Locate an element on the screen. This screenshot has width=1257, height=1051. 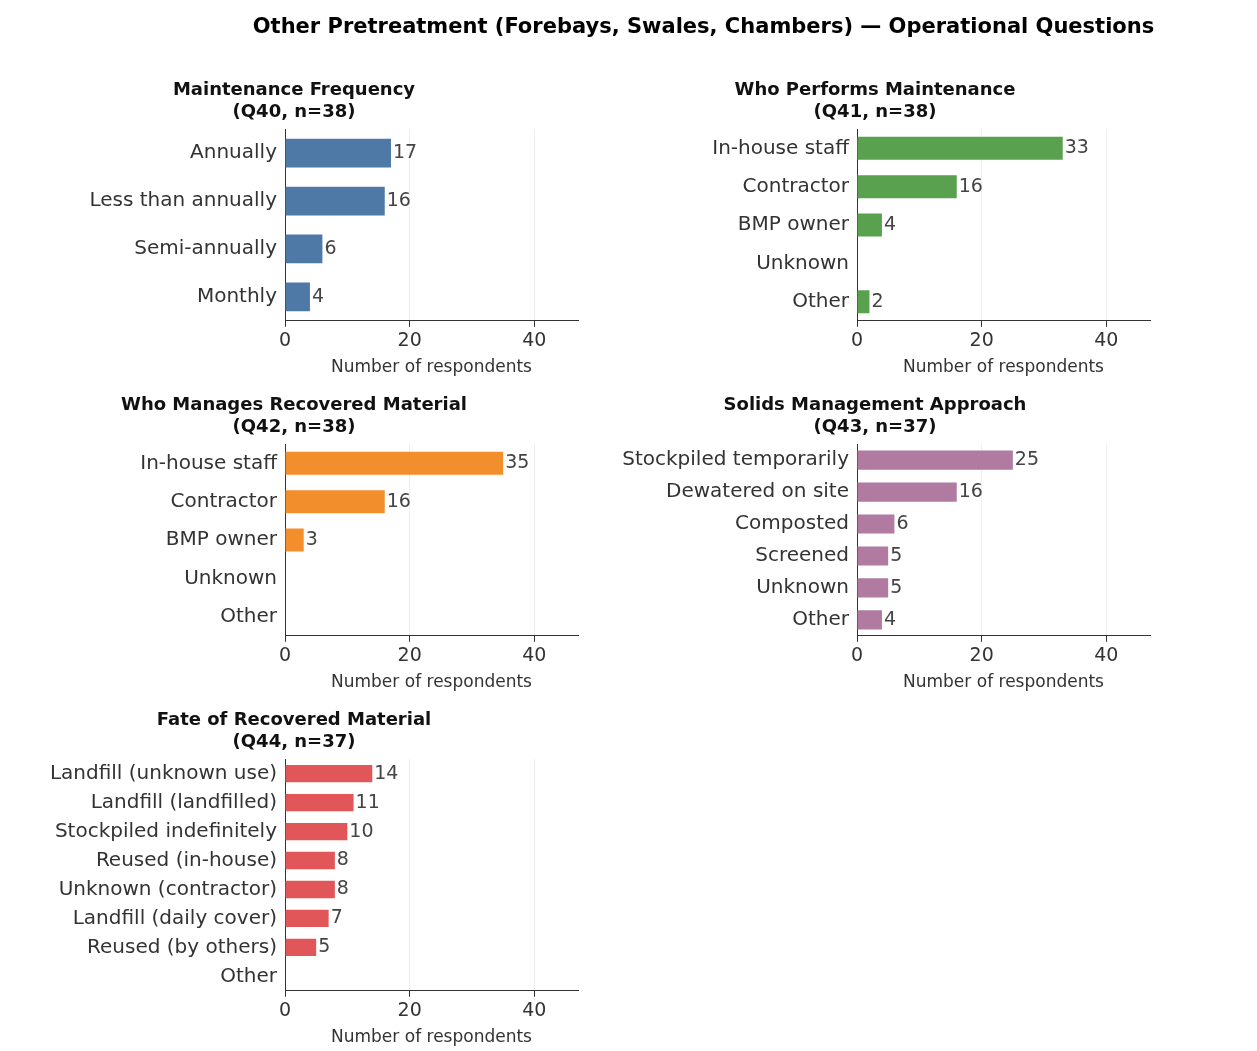
data-label: 2 is located at coordinates (877, 299).